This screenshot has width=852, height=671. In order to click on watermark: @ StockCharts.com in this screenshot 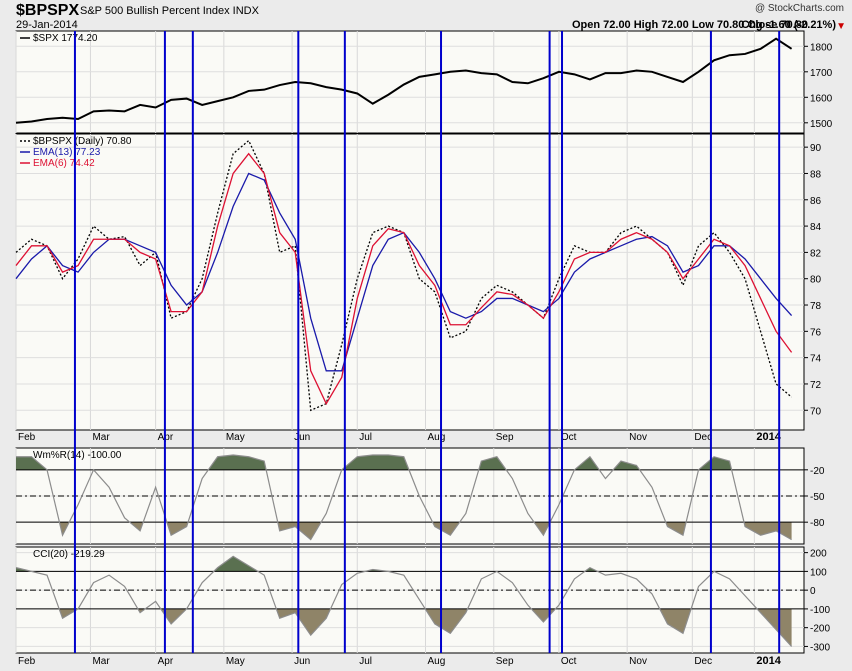, I will do `click(799, 8)`.